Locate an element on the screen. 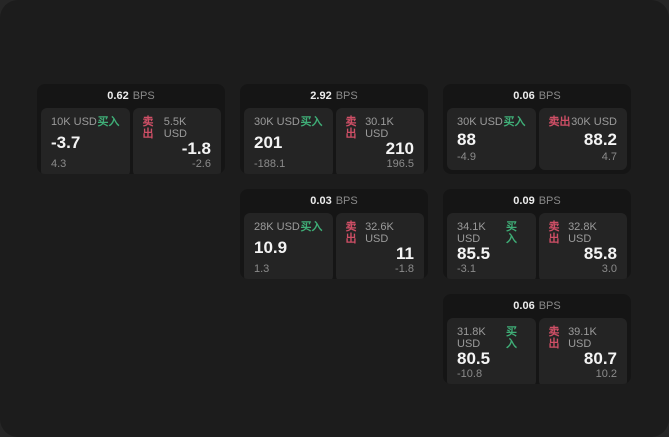  sell-notional: 30.1K USD is located at coordinates (379, 128).